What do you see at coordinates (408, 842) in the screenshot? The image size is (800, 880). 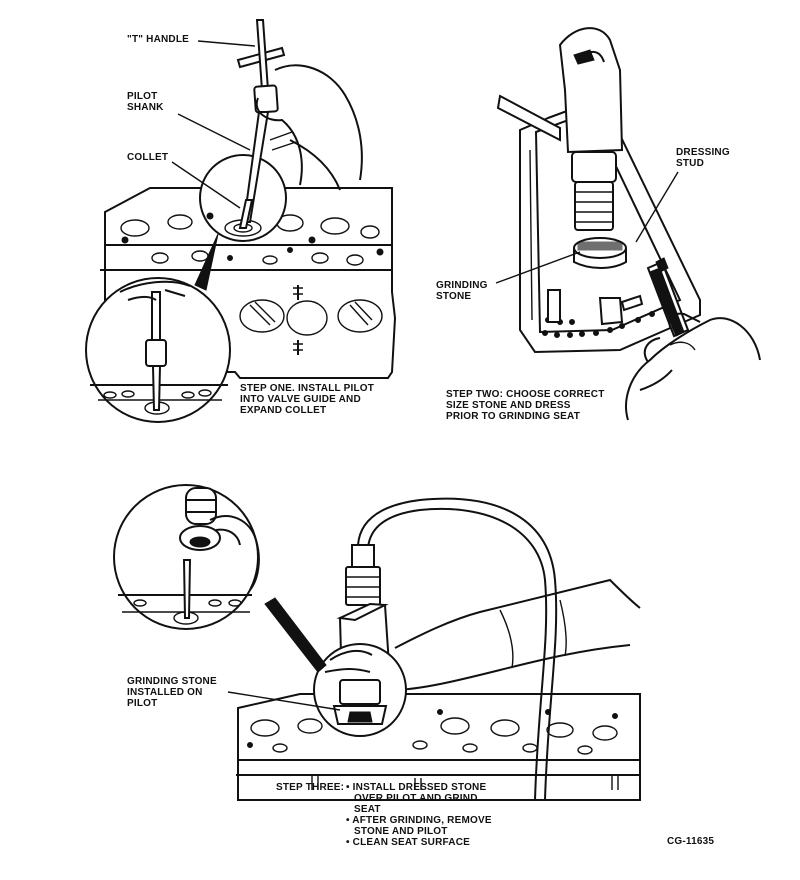 I see `step-three-item-3: • CLEAN SEAT SURFACE` at bounding box center [408, 842].